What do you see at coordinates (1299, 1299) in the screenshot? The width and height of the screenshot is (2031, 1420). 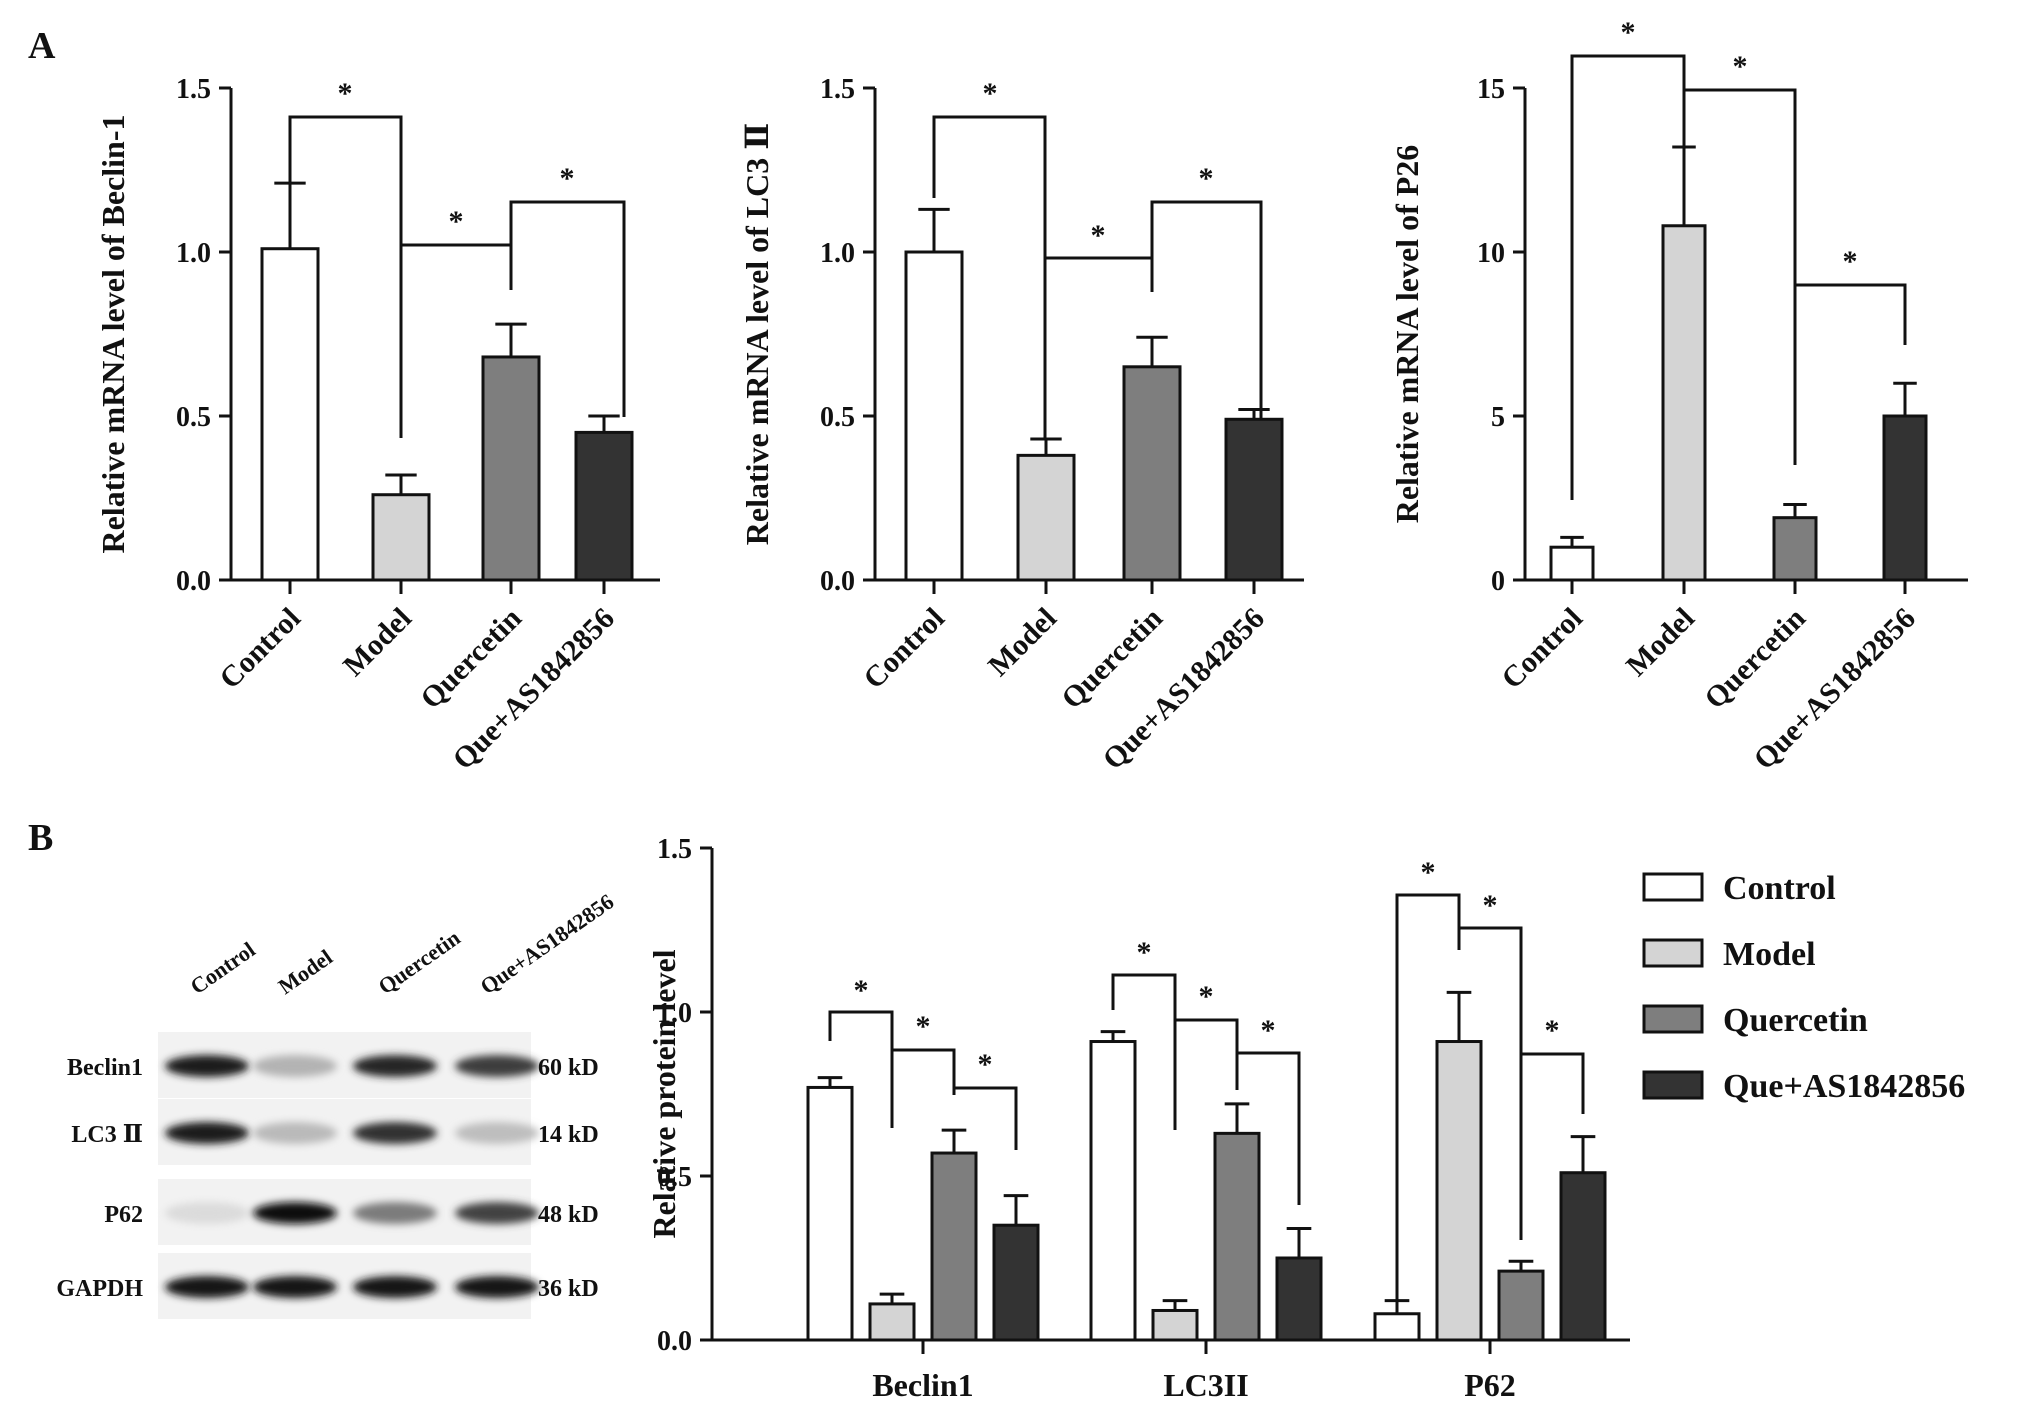 I see `bar-lc3ii-que+as1842856` at bounding box center [1299, 1299].